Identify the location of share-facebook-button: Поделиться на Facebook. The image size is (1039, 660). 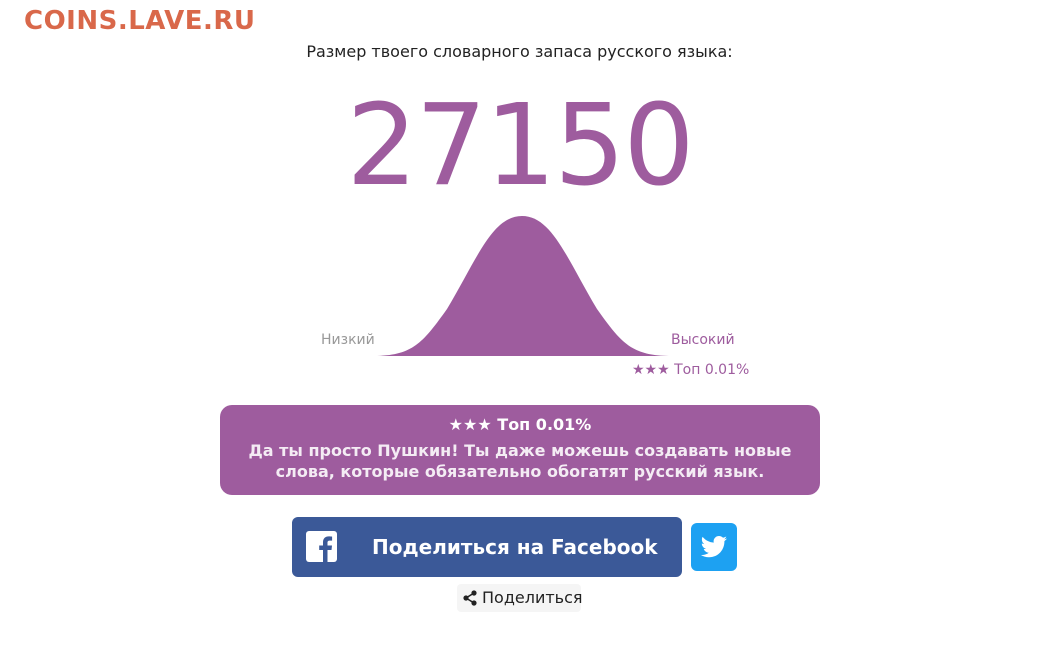
(487, 547).